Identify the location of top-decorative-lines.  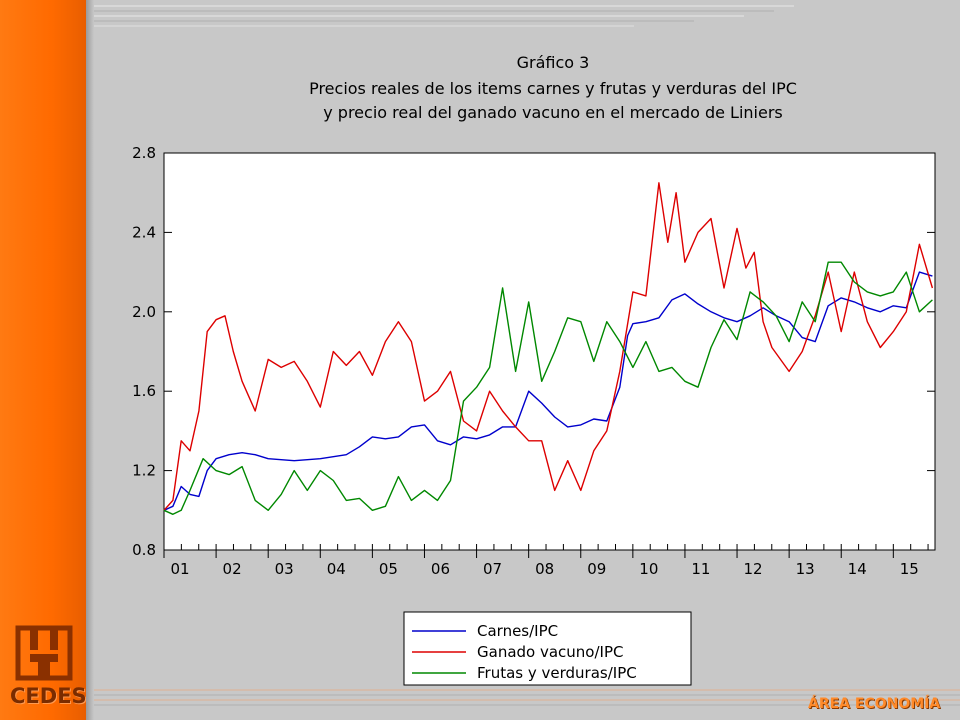
(444, 16).